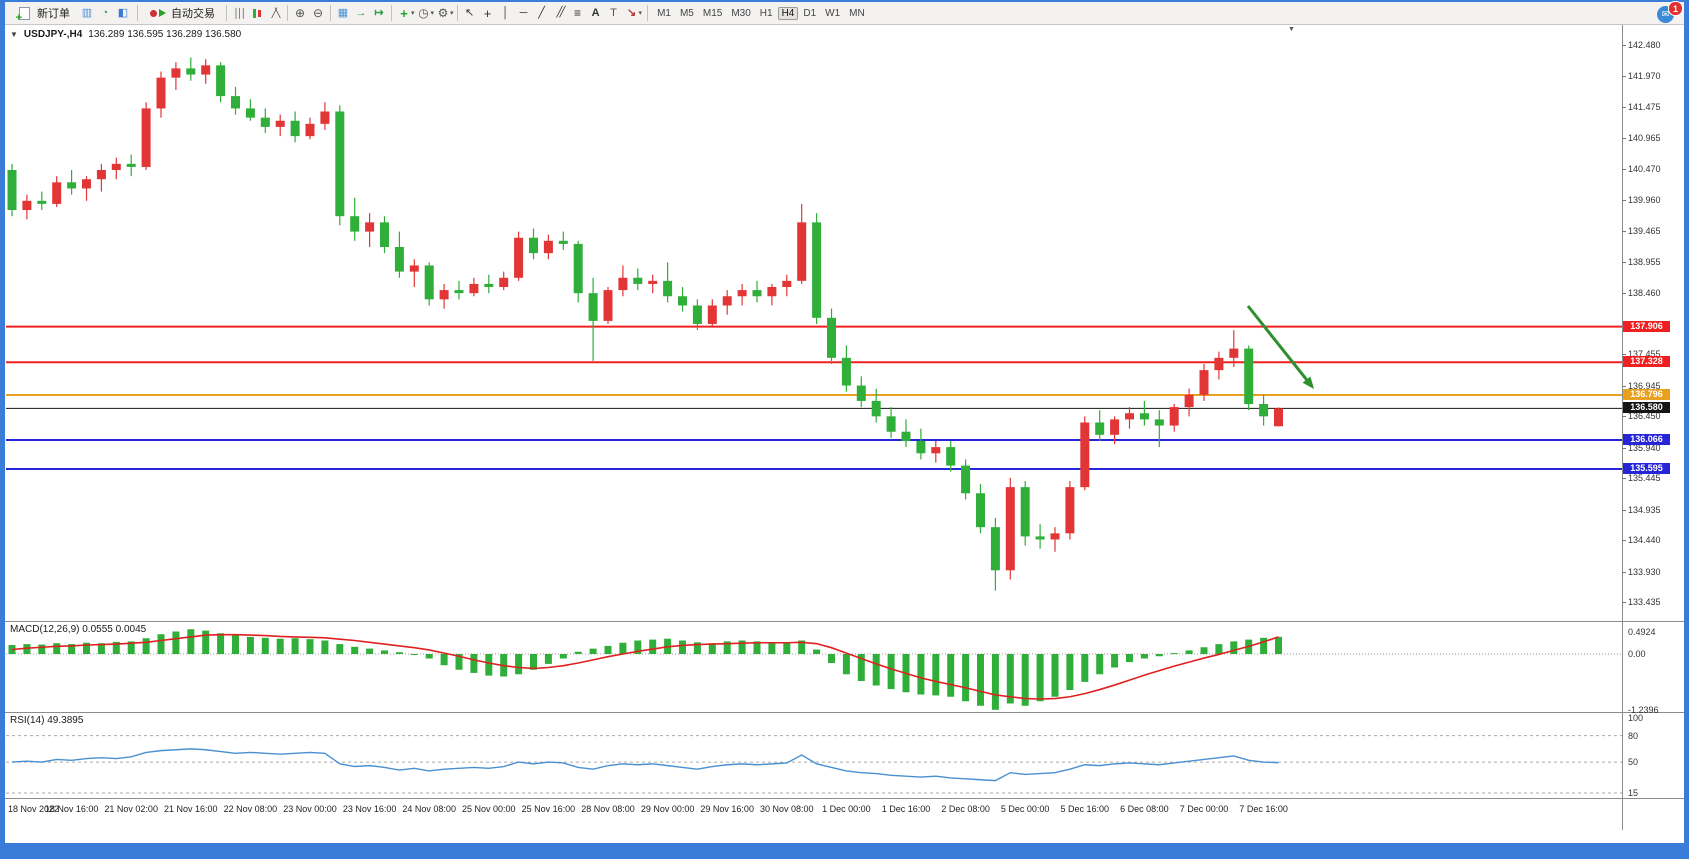 This screenshot has height=859, width=1689. What do you see at coordinates (561, 12) in the screenshot?
I see `channel-icon: ╱╱` at bounding box center [561, 12].